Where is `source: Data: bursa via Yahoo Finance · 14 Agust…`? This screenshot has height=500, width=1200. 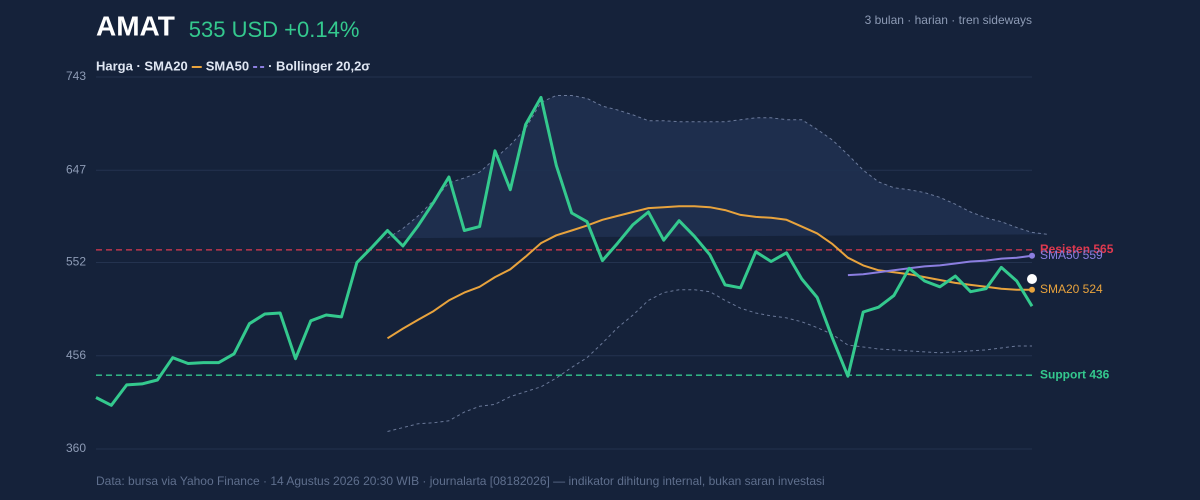
source: Data: bursa via Yahoo Finance · 14 Agust… is located at coordinates (460, 481).